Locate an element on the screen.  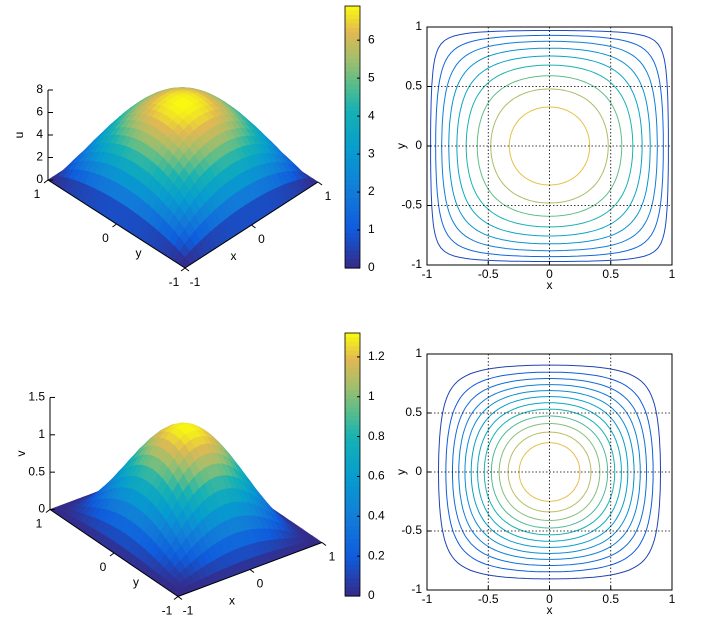
z-tick-label: 6 is located at coordinates (39, 112).